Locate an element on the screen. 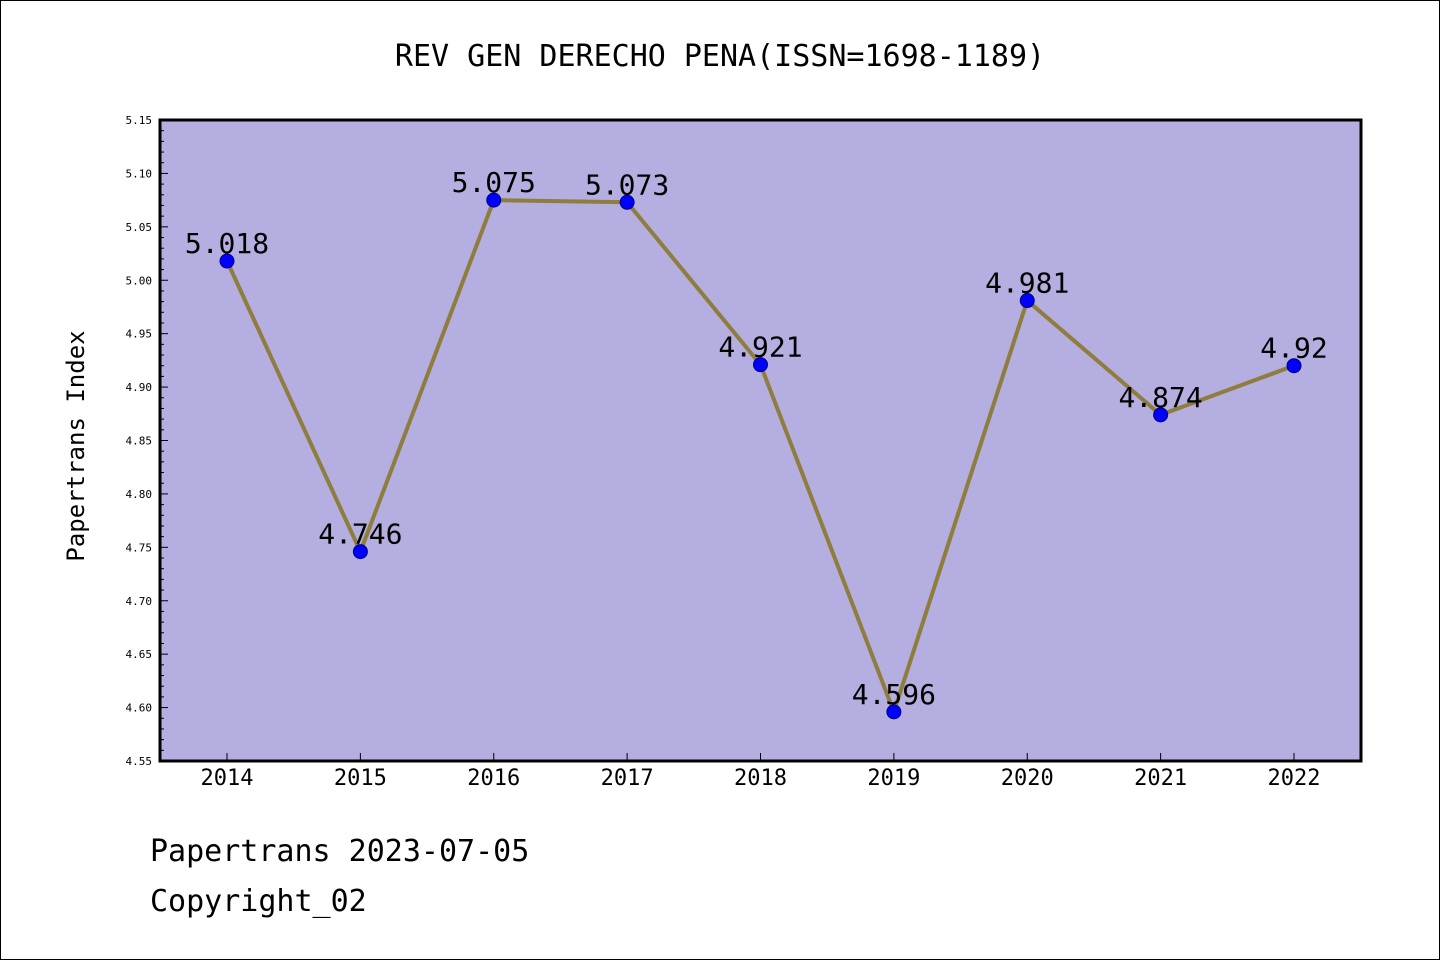  x-tick-label: 2019 is located at coordinates (893, 778).